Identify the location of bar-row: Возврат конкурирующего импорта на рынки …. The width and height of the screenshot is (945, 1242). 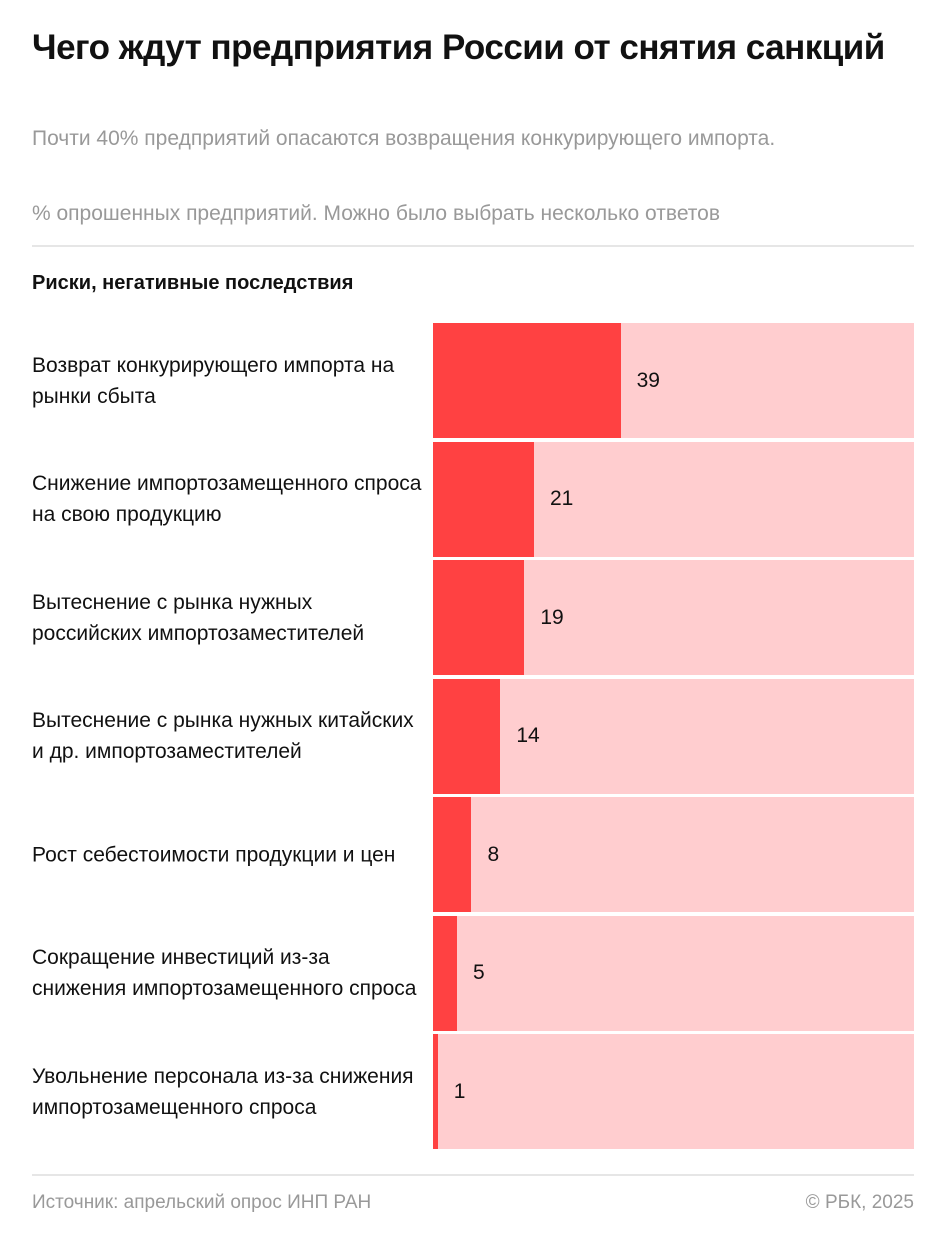
(473, 380).